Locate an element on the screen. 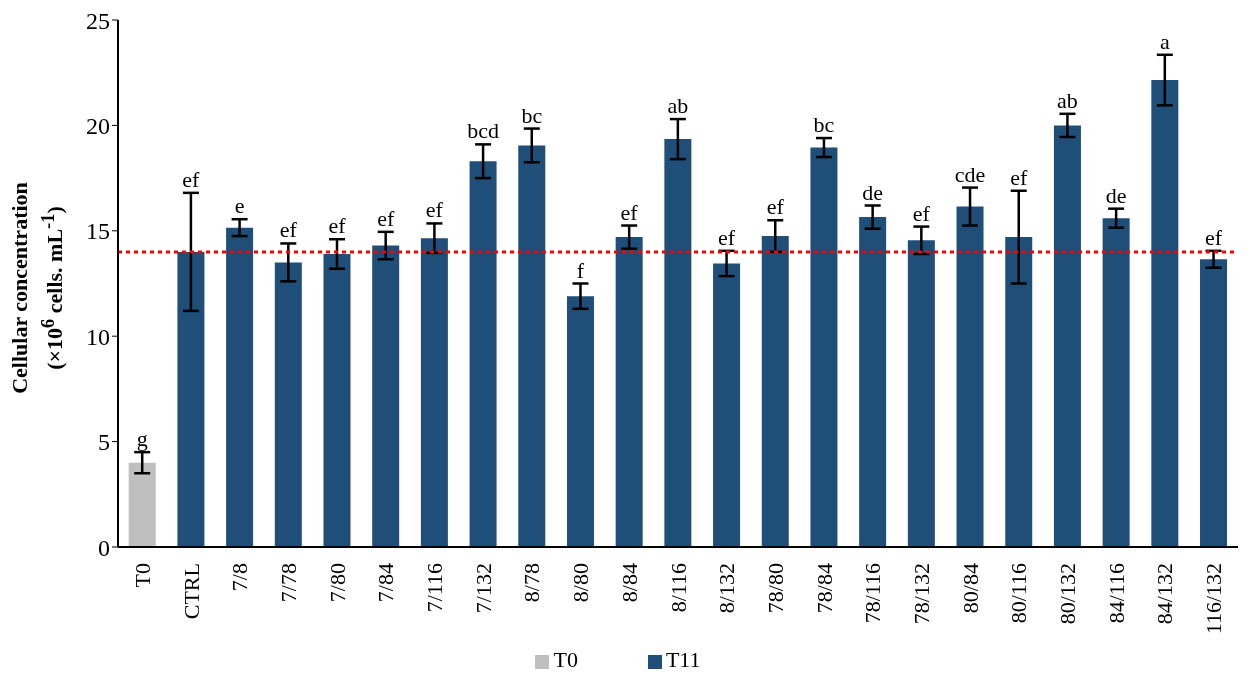 This screenshot has height=687, width=1257. x-tick-label: 8/116 is located at coordinates (678, 588).